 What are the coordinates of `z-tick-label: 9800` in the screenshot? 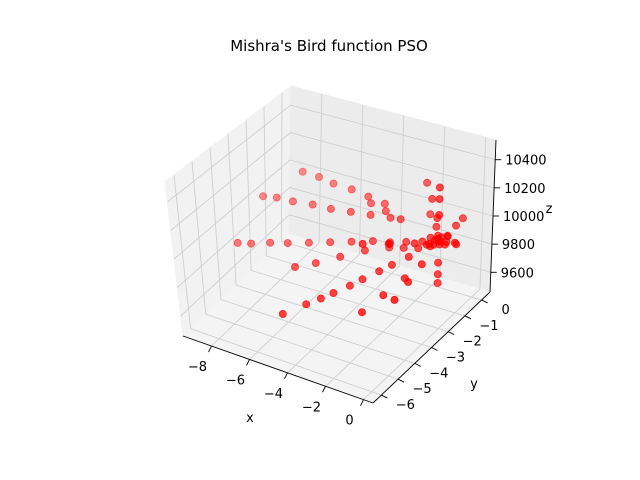 It's located at (518, 245).